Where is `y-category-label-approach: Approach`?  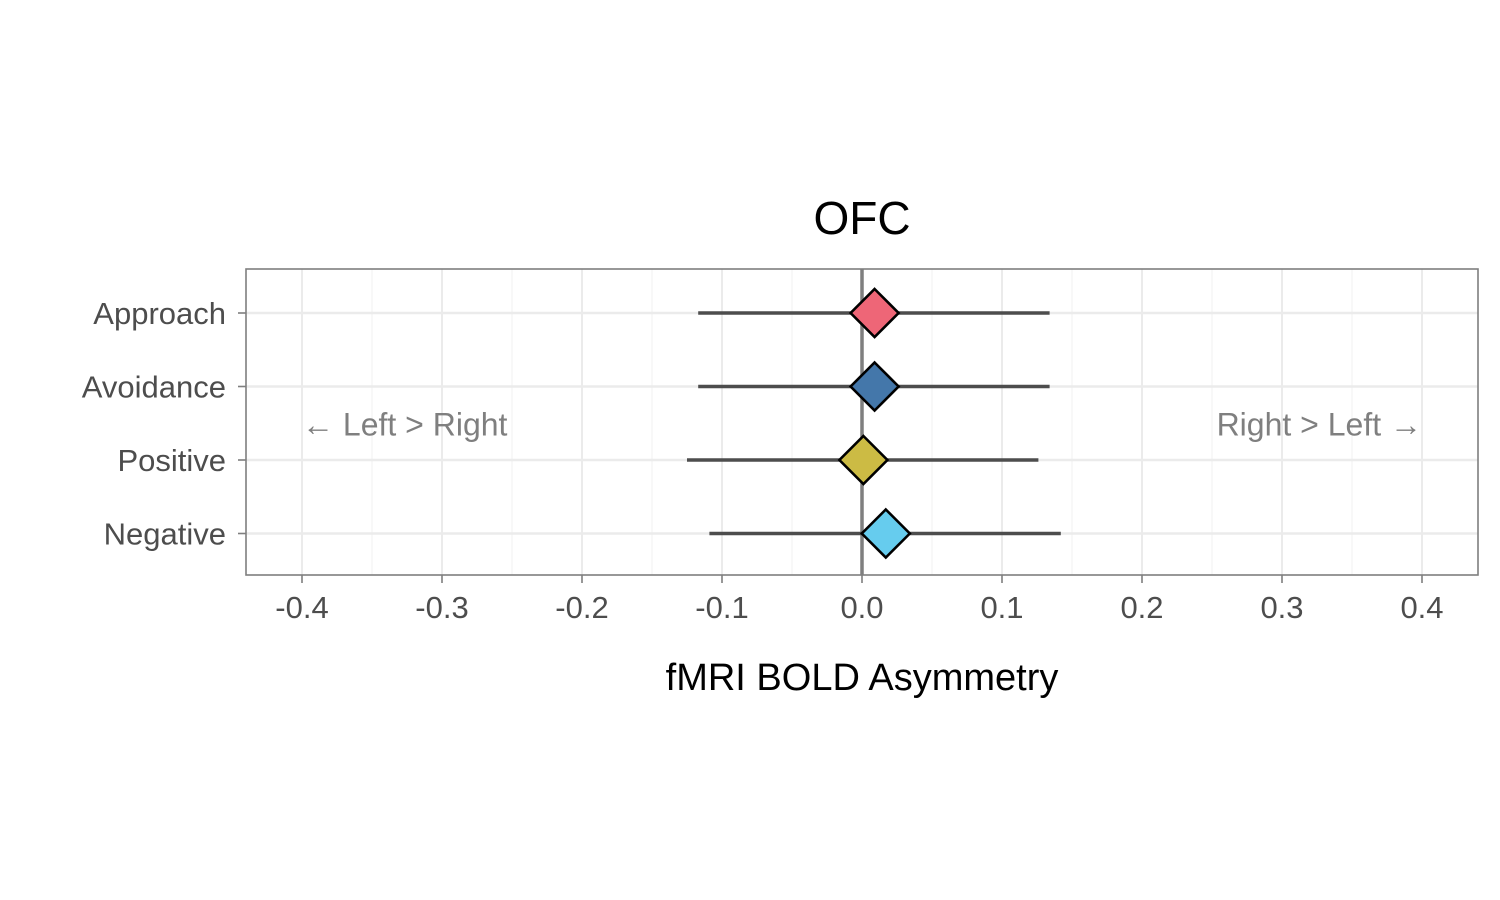
y-category-label-approach: Approach is located at coordinates (159, 313).